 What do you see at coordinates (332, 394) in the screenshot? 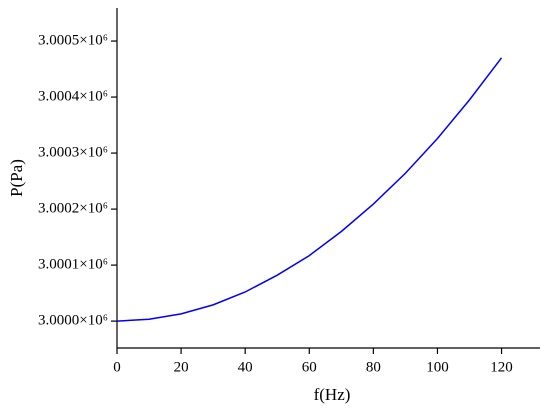
I see `x-axis-label: f(Hz)` at bounding box center [332, 394].